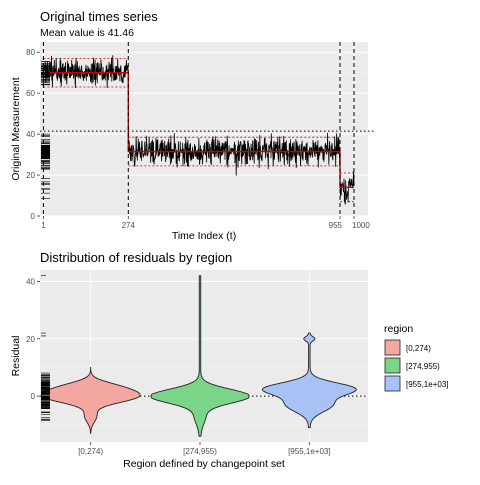 This screenshot has height=485, width=480. I want to click on top-chart-title: Original times series, so click(99, 16).